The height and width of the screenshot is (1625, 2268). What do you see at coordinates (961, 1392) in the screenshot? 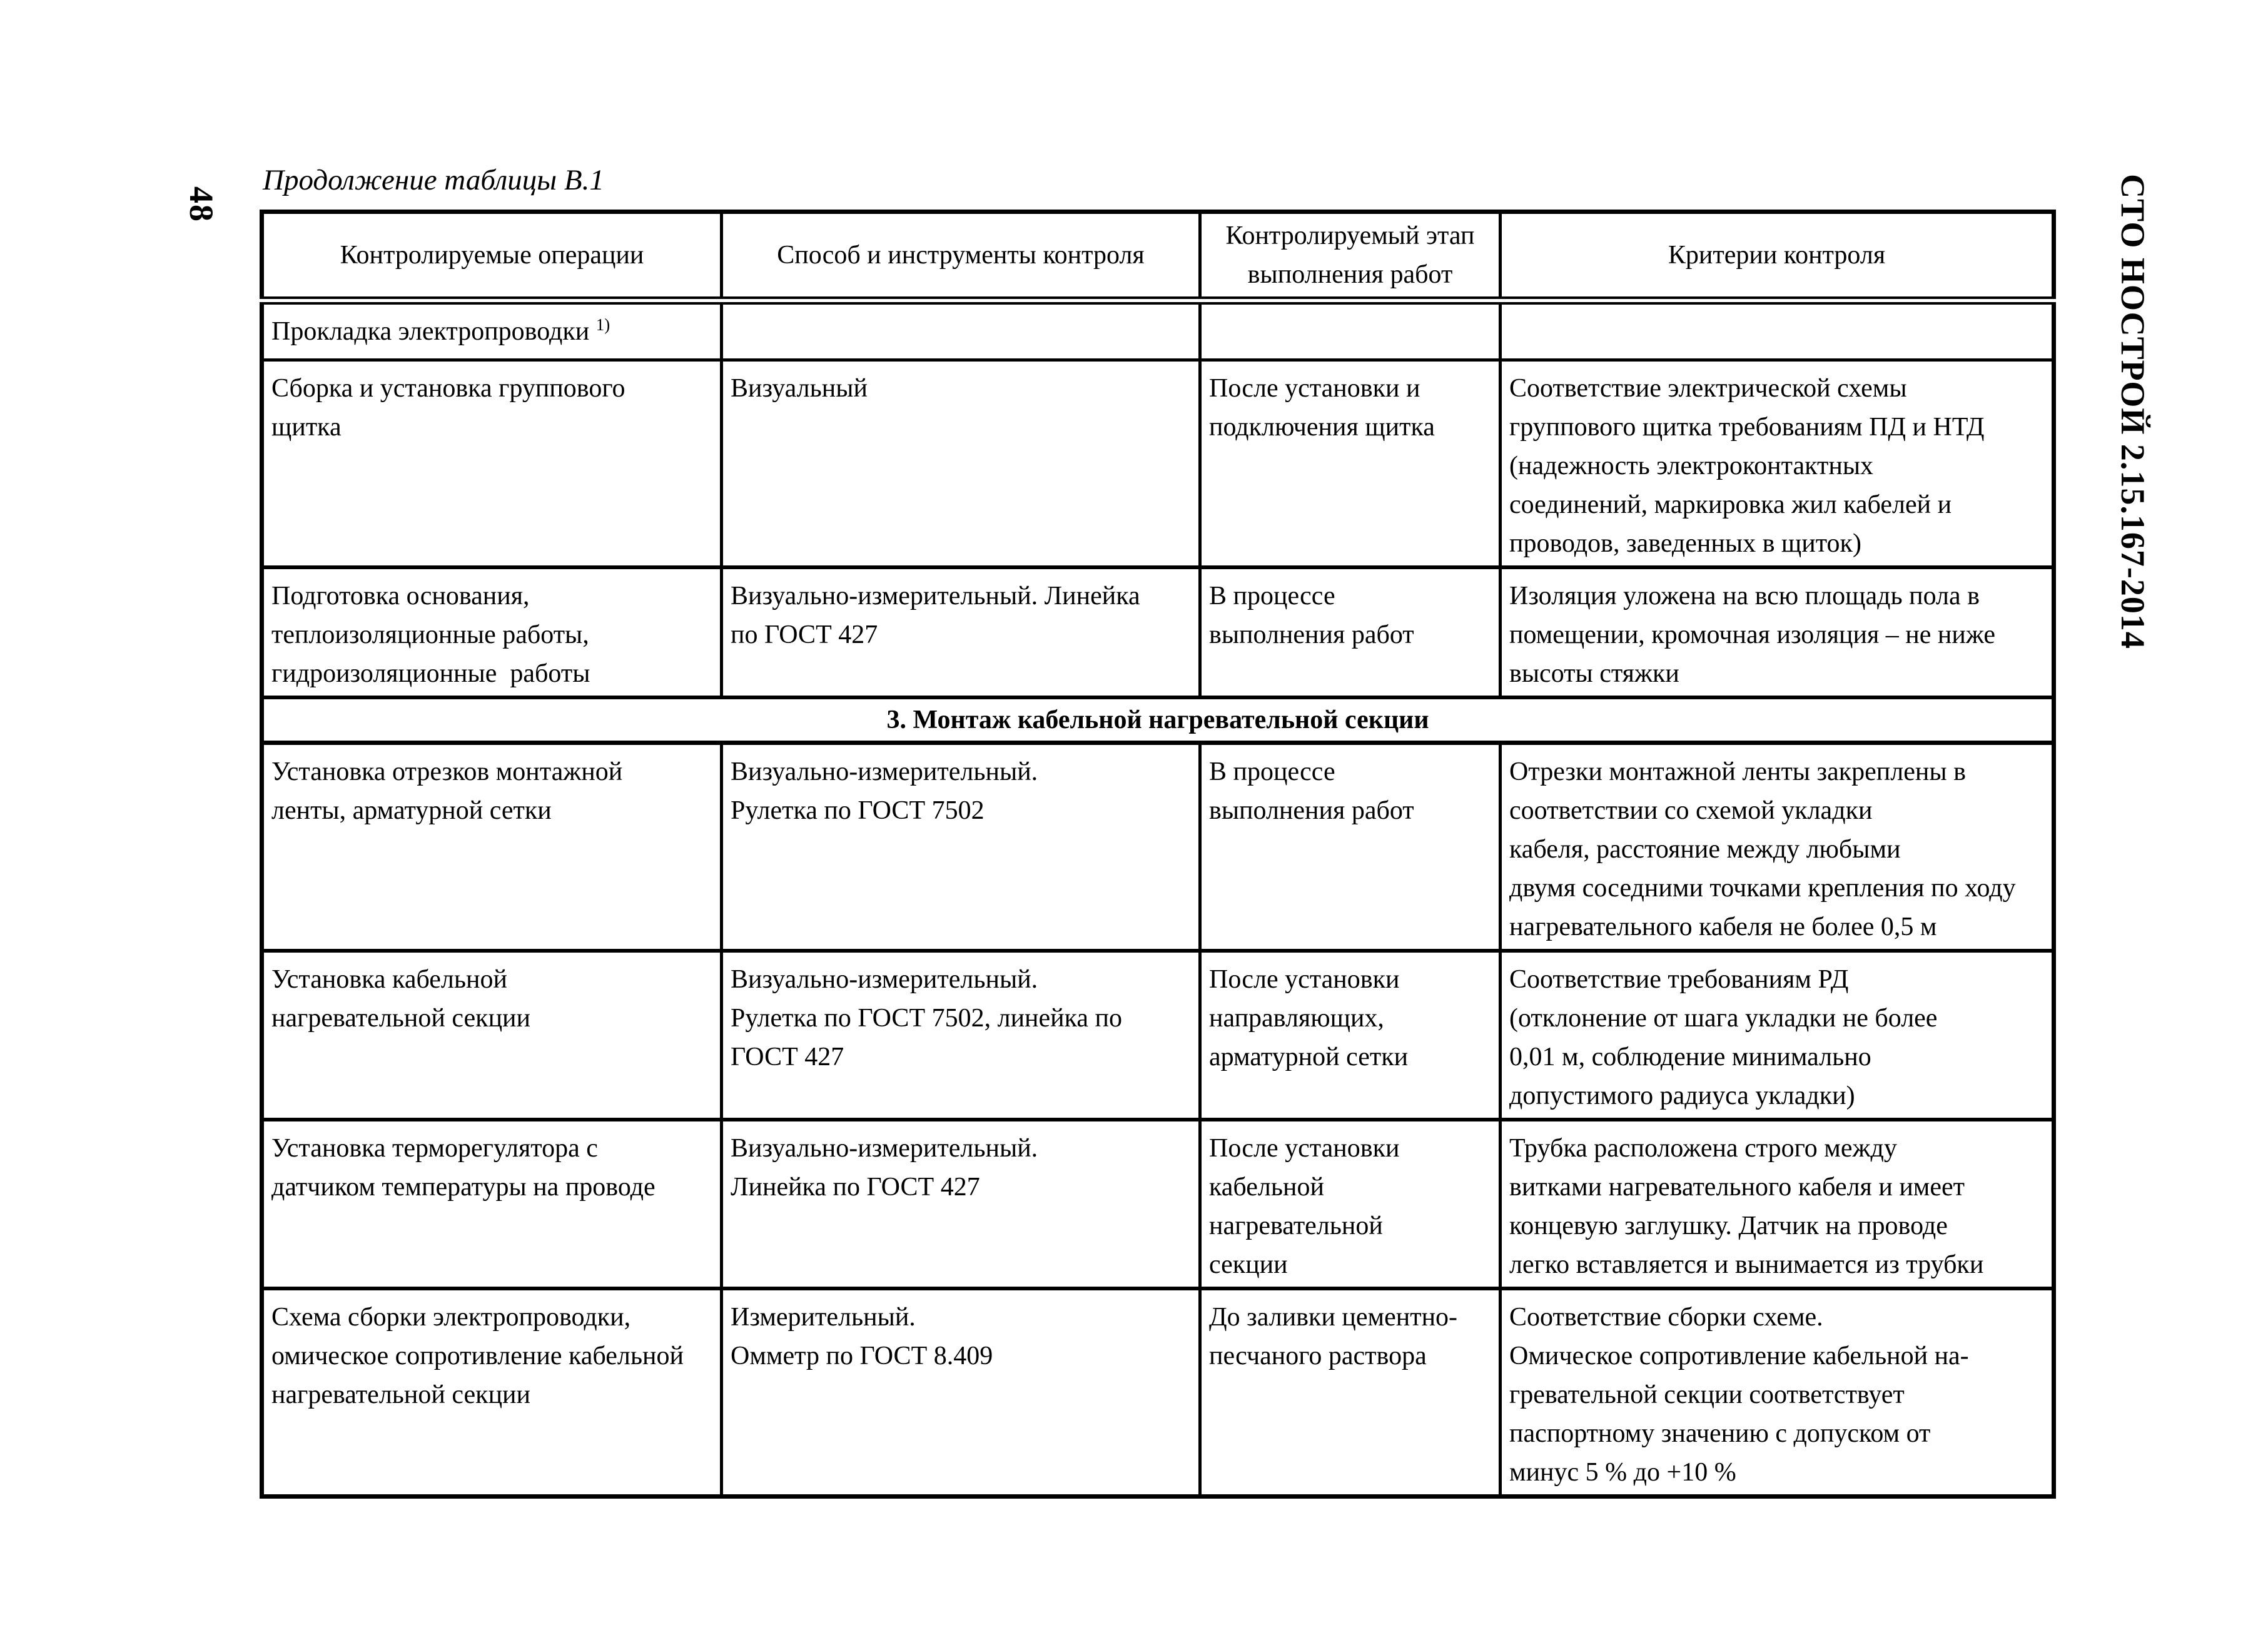
I see `cell-method: Измерительный. Омметр по ГОСТ 8.409` at bounding box center [961, 1392].